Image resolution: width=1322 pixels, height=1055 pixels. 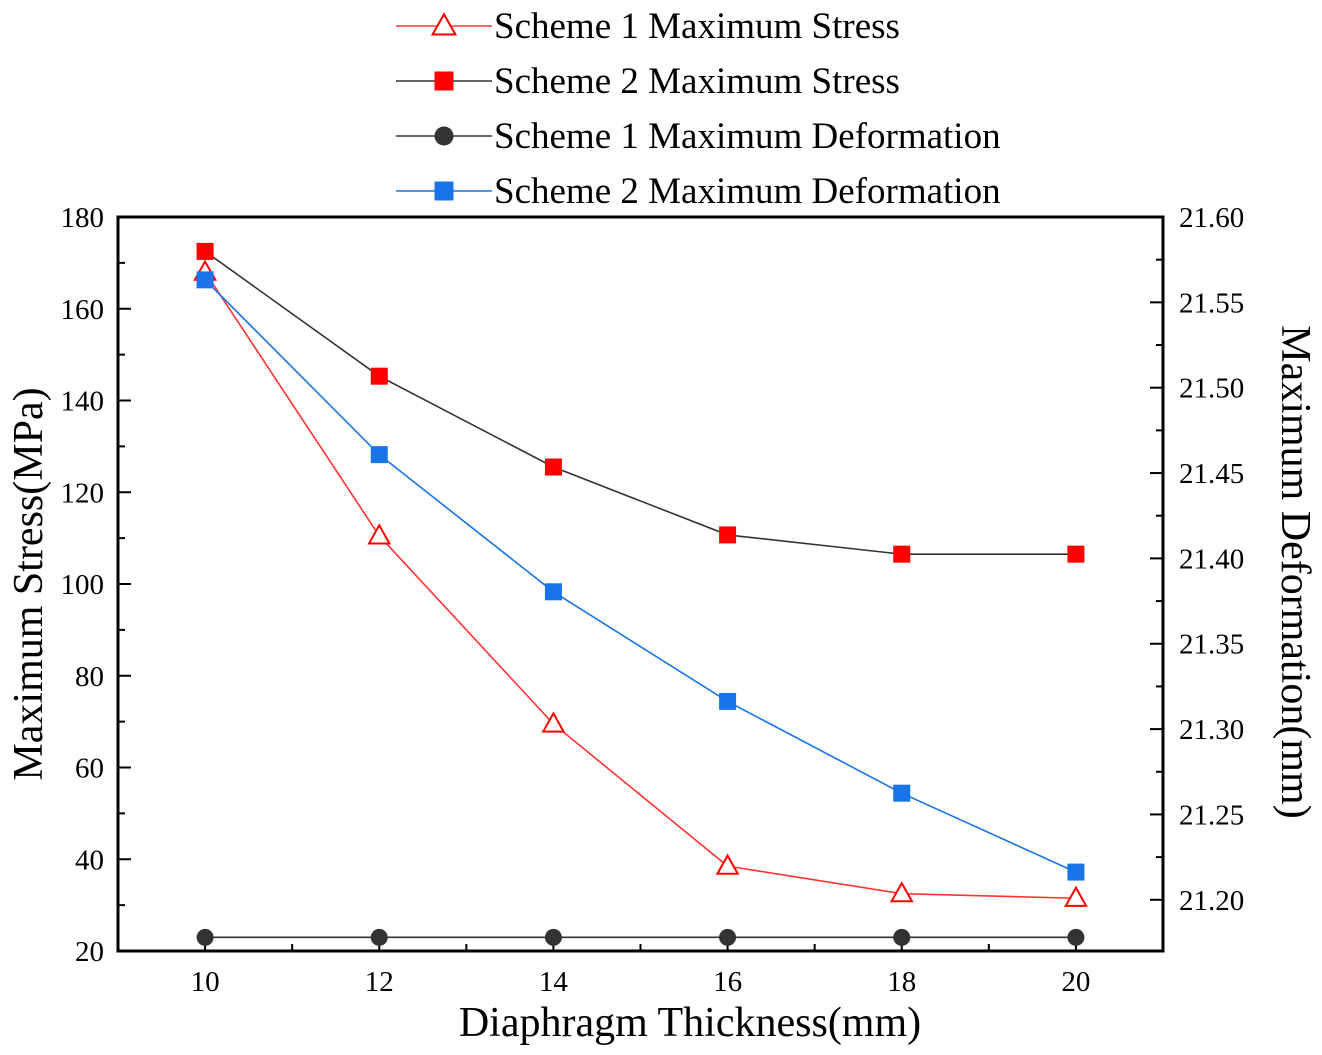 What do you see at coordinates (1211, 218) in the screenshot?
I see `y2-tick-label: 21.60` at bounding box center [1211, 218].